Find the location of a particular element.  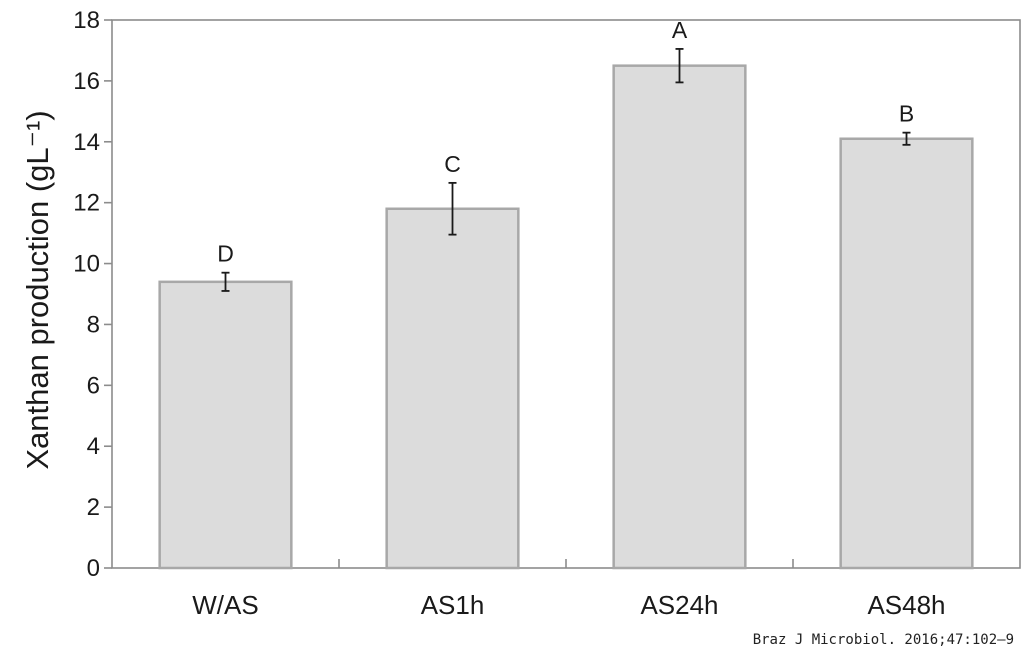

y-tick-label: 12 is located at coordinates (86, 203).